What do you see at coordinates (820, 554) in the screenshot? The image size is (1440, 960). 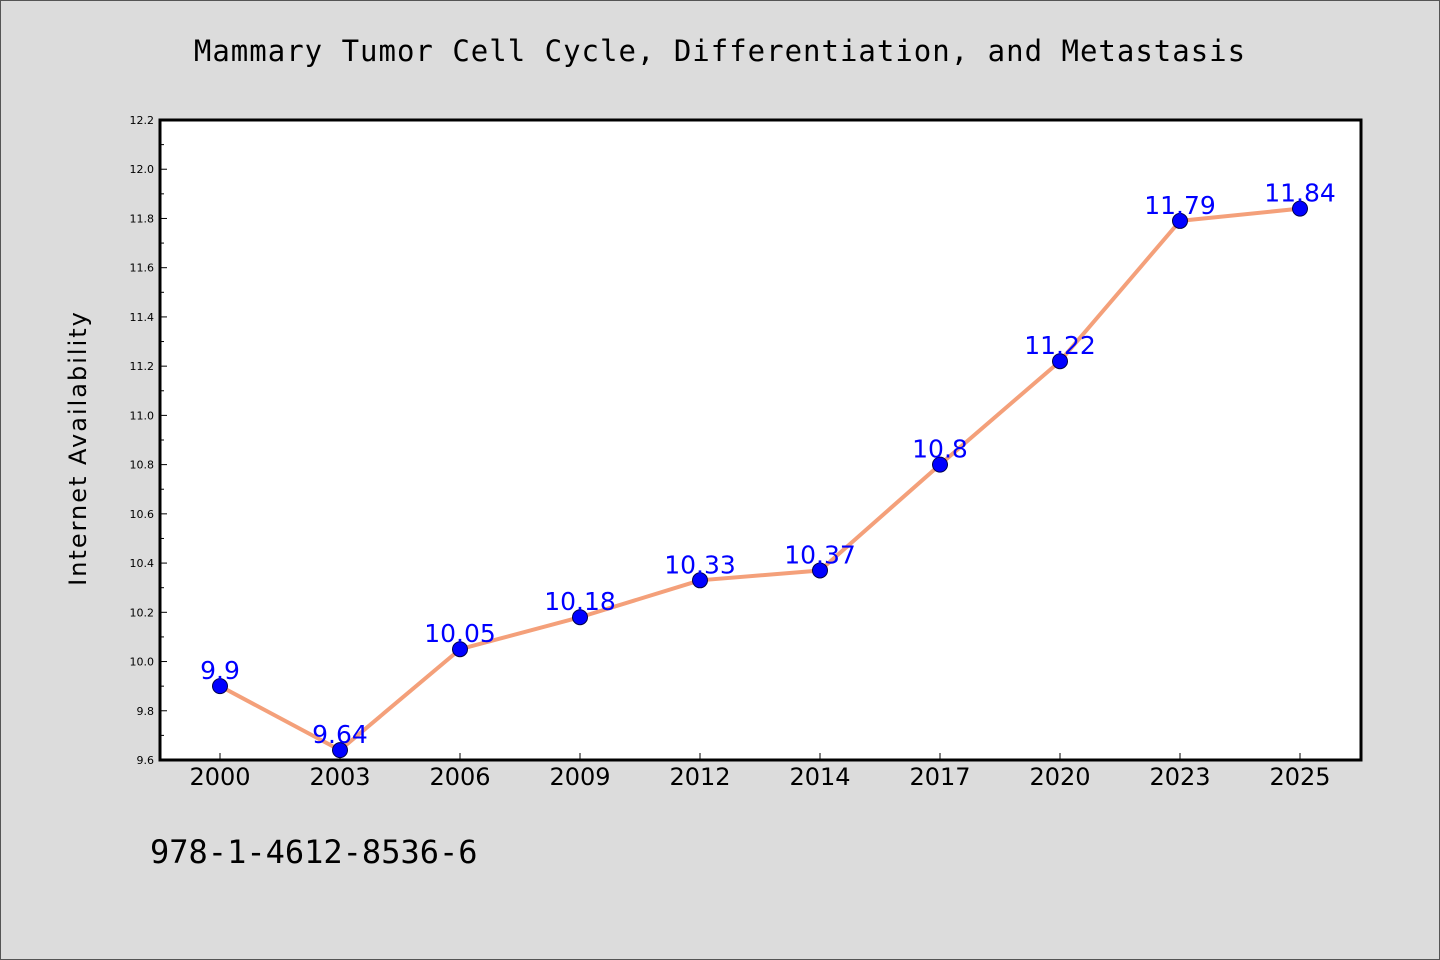 I see `data-label: 10.37` at bounding box center [820, 554].